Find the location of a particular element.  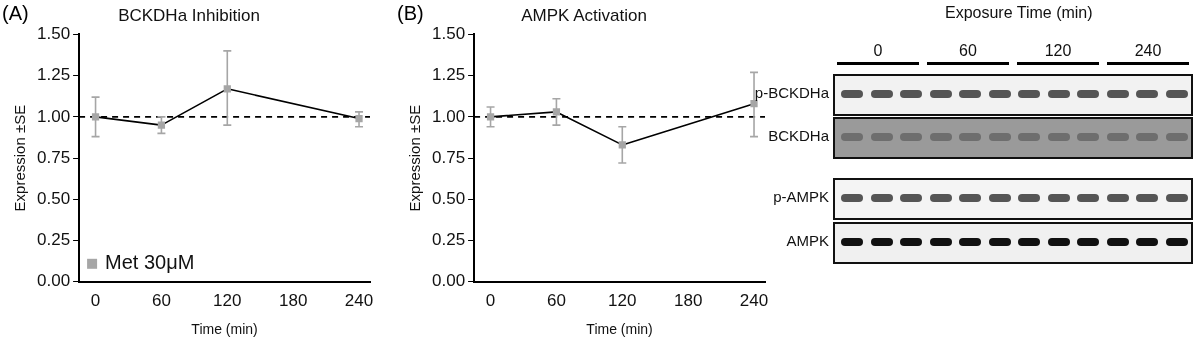

text: 0 is located at coordinates (878, 51).